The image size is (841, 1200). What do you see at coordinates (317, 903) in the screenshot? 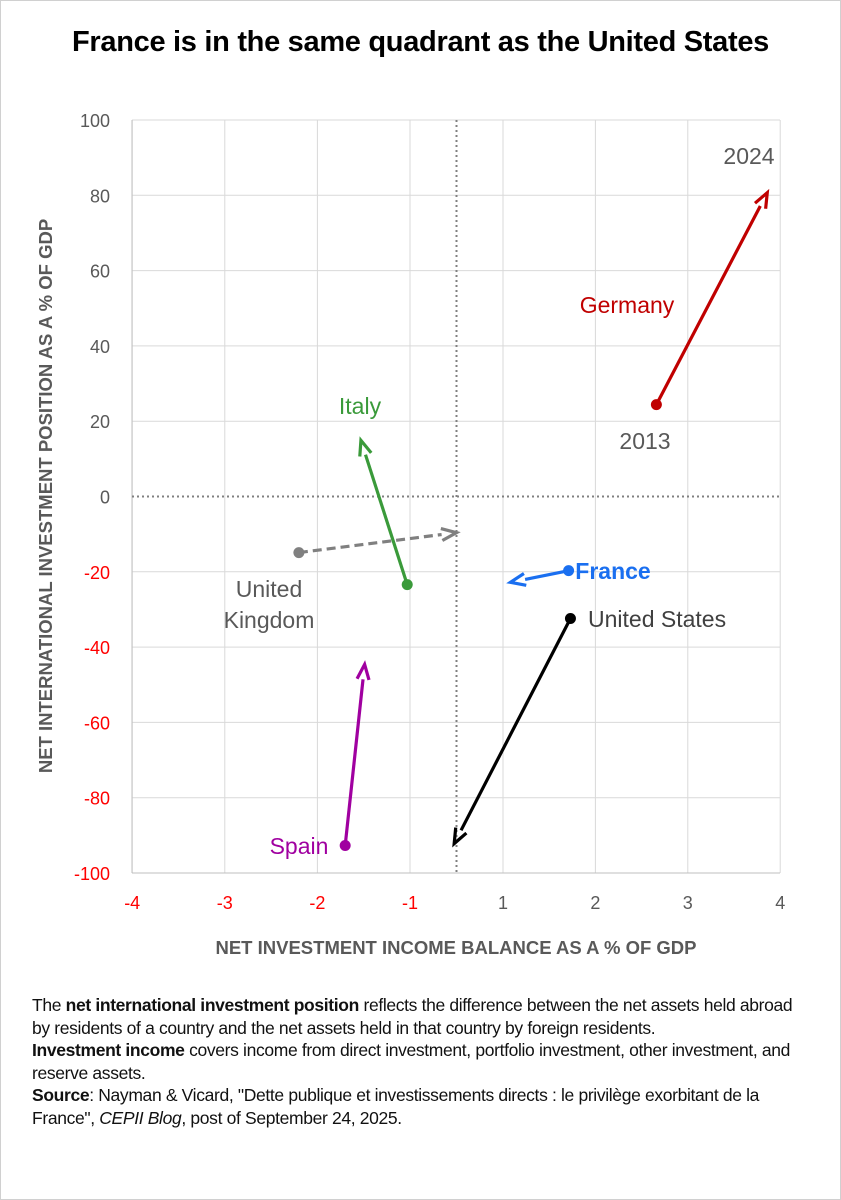
I see `x-tick-label: -2` at bounding box center [317, 903].